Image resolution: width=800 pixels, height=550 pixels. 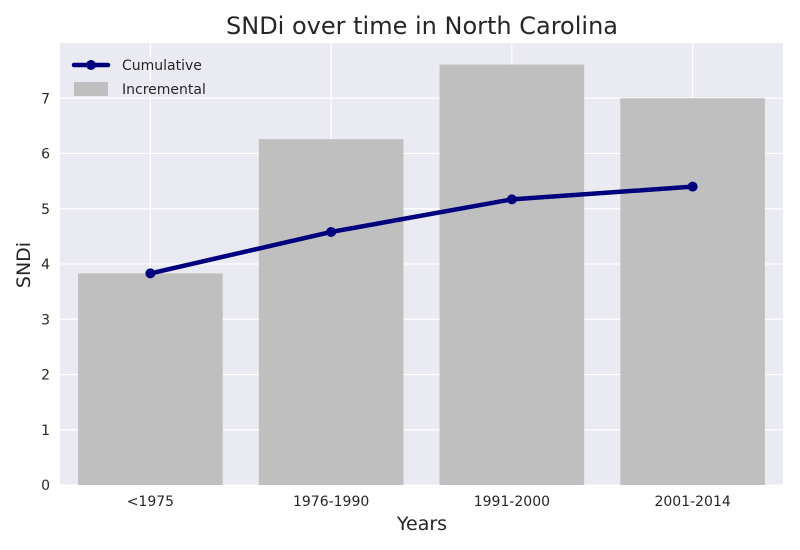 I want to click on legend-line-marker, so click(x=91, y=65).